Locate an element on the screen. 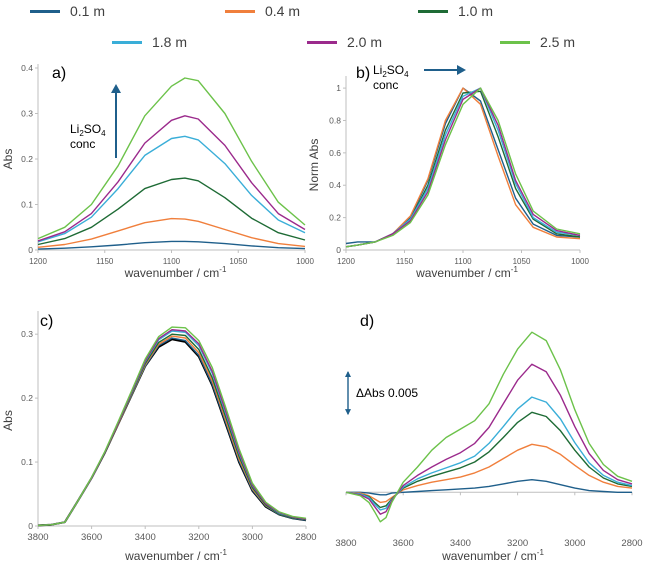 The width and height of the screenshot is (646, 568). legend-item: 0.4 m is located at coordinates (262, 11).